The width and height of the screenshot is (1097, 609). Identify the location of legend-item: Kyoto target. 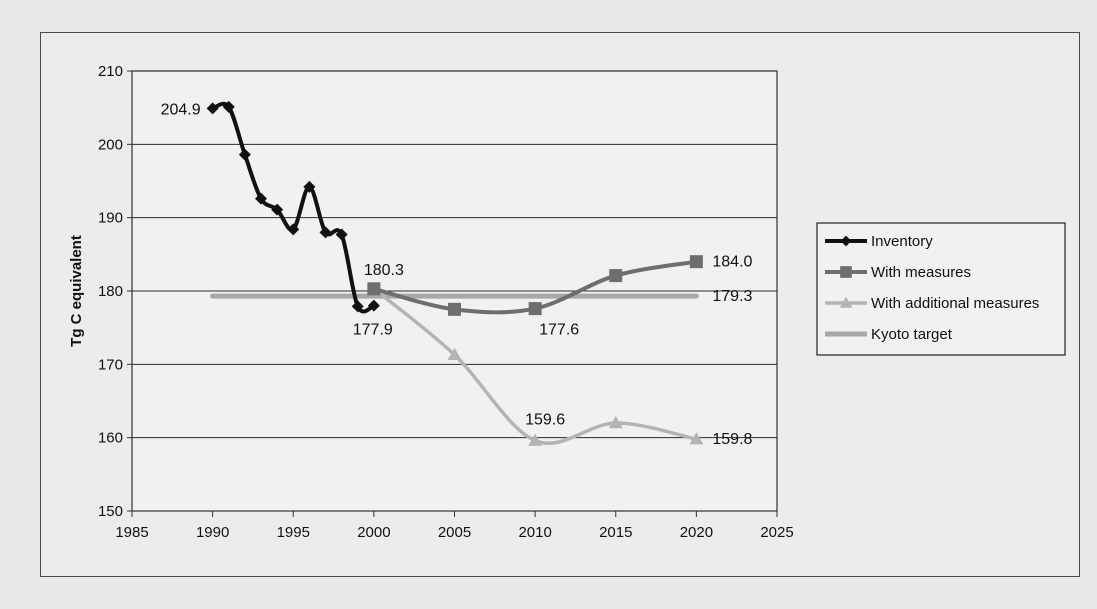
(889, 334).